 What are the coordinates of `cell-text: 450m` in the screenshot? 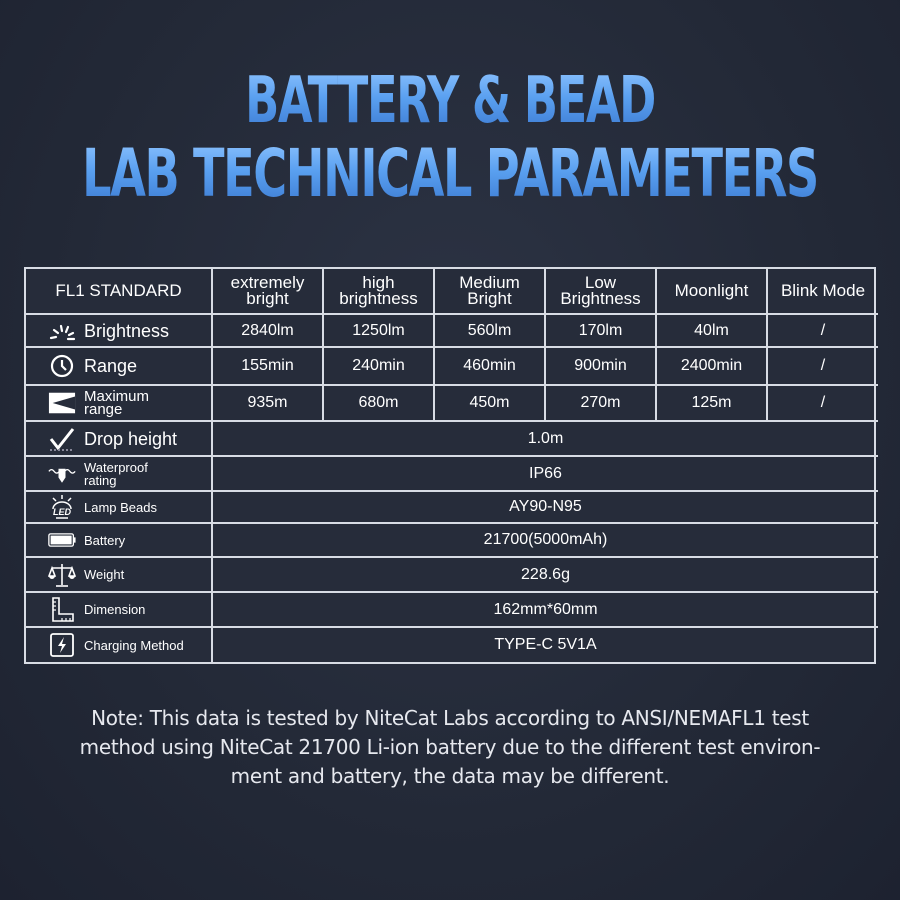 It's located at (489, 402).